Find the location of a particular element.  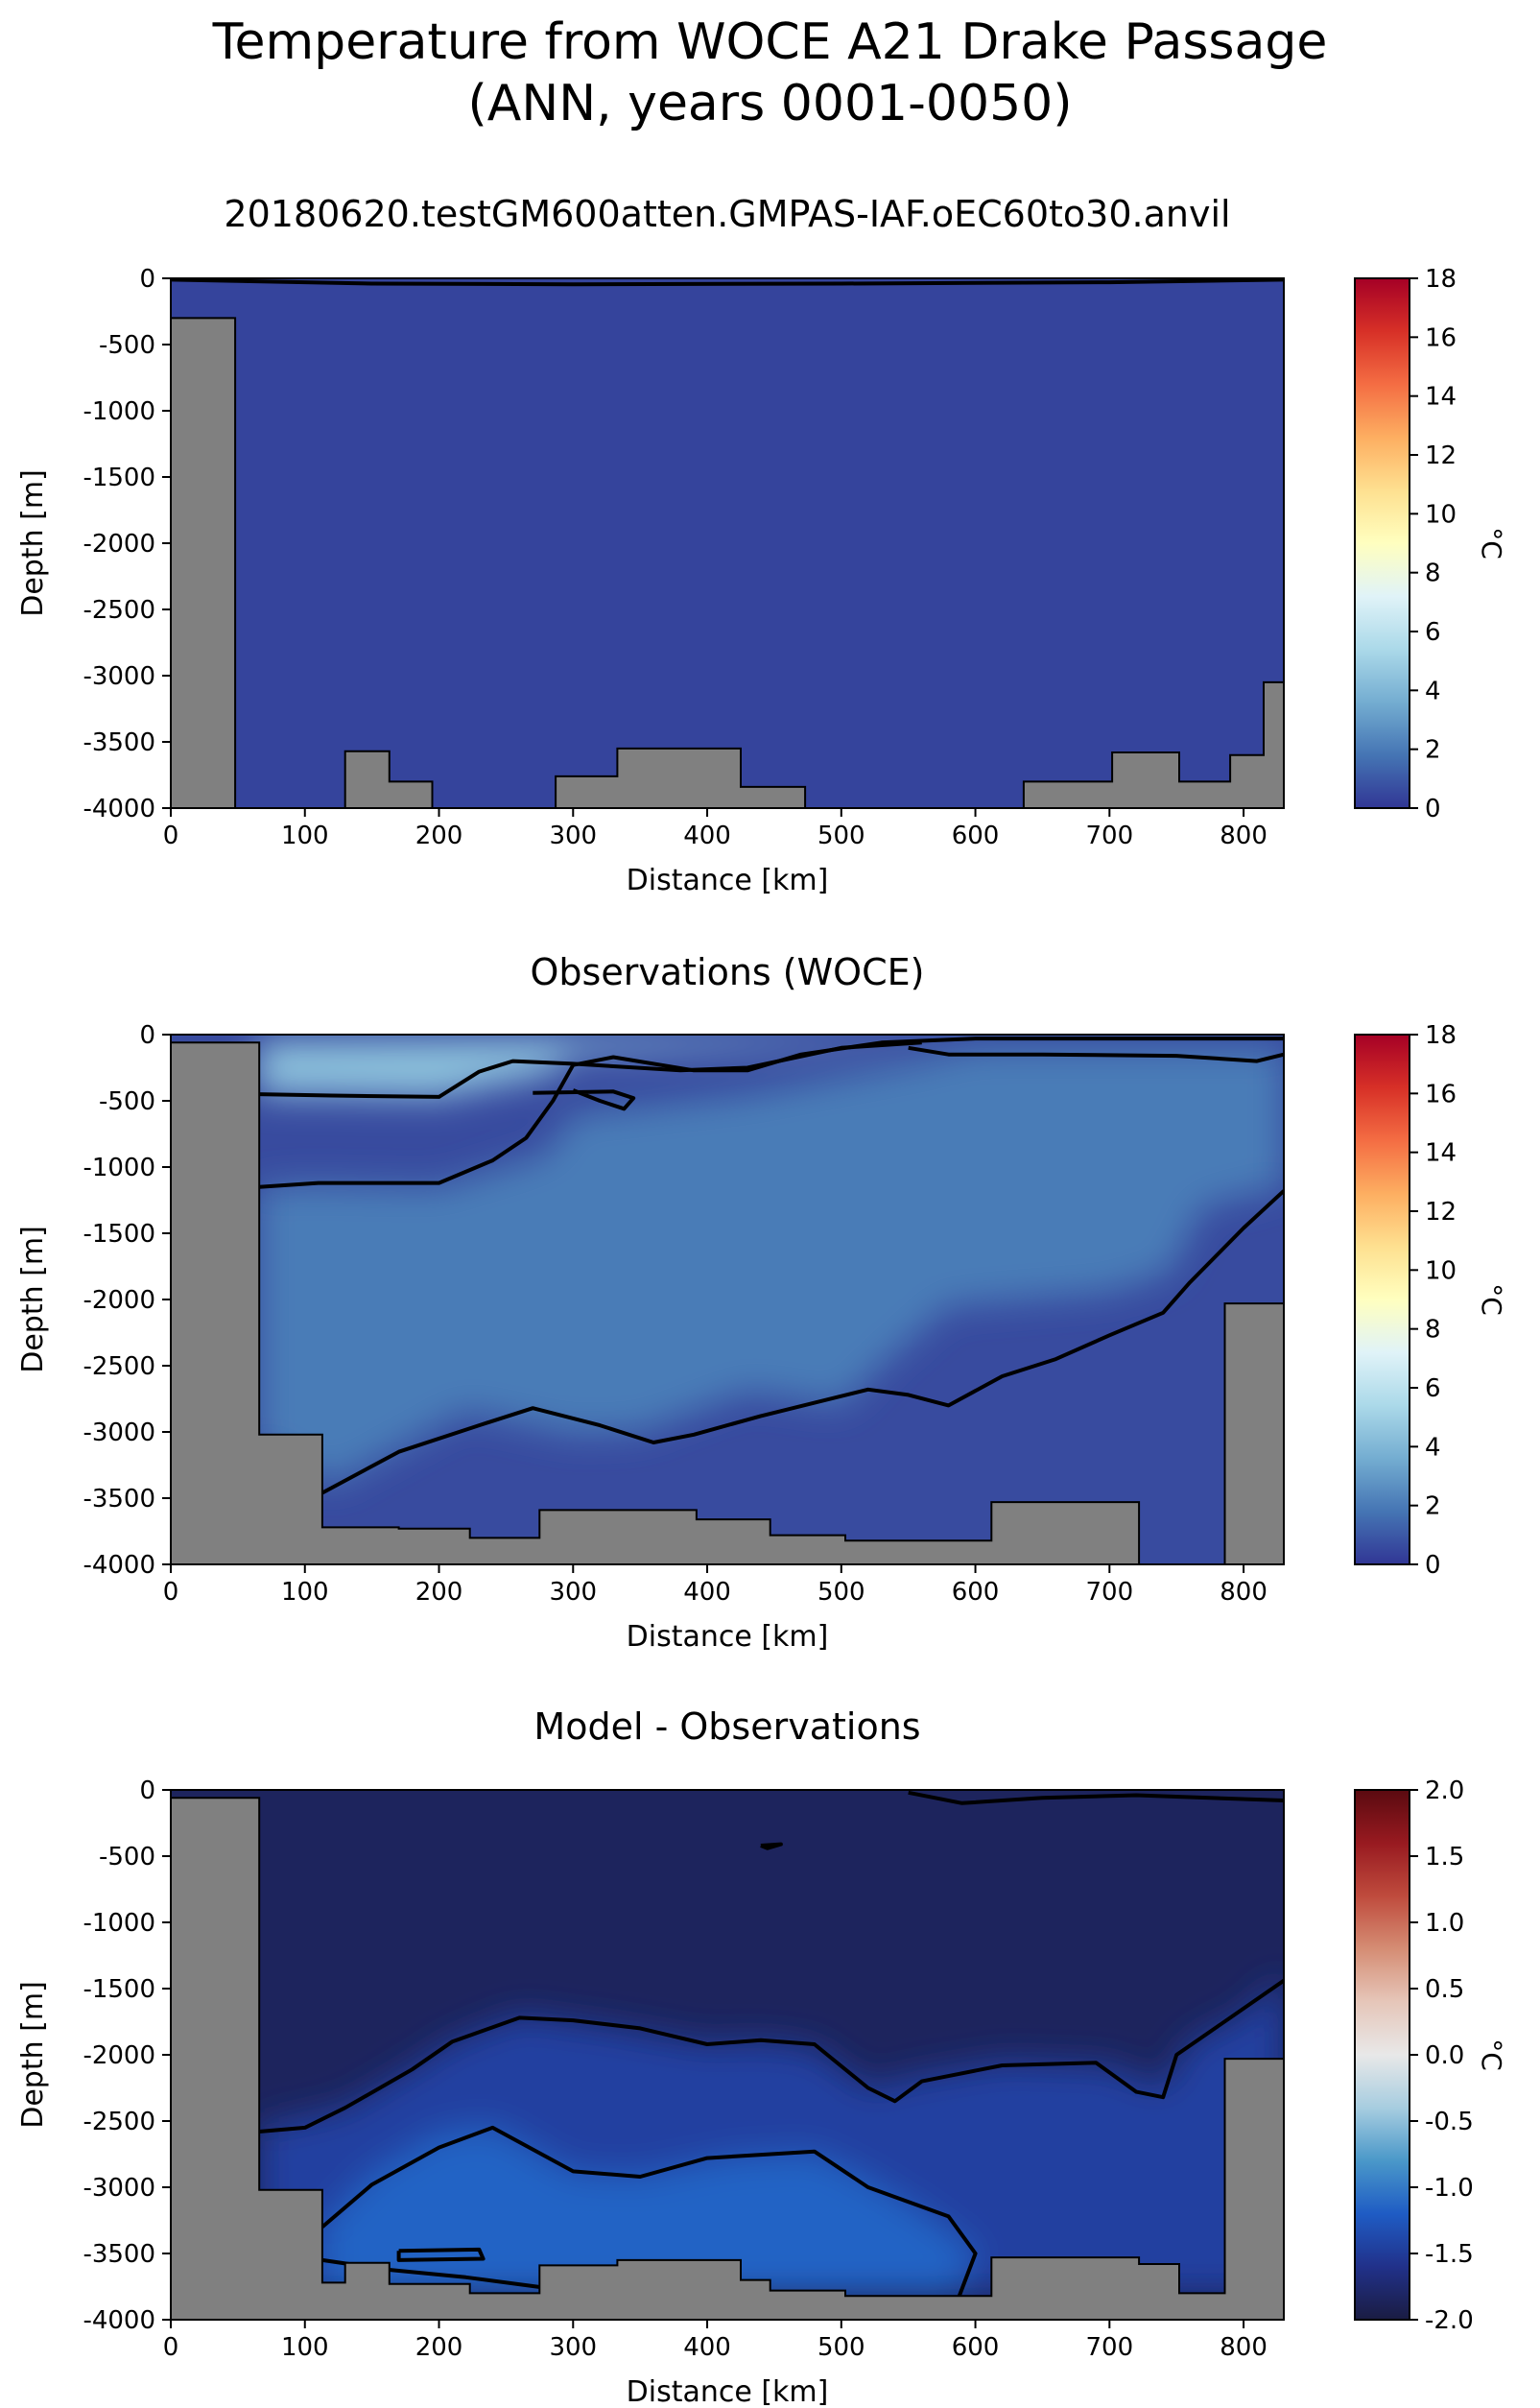

colorbar-tick-label: 1.0 is located at coordinates (1444, 1923).